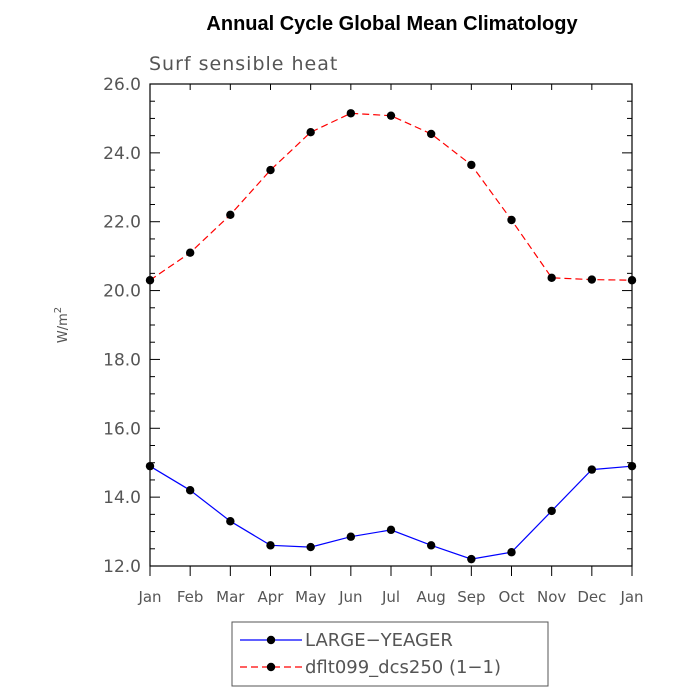  Describe the element at coordinates (379, 640) in the screenshot. I see `legend-label-1: LARGE−YEAGER` at that location.